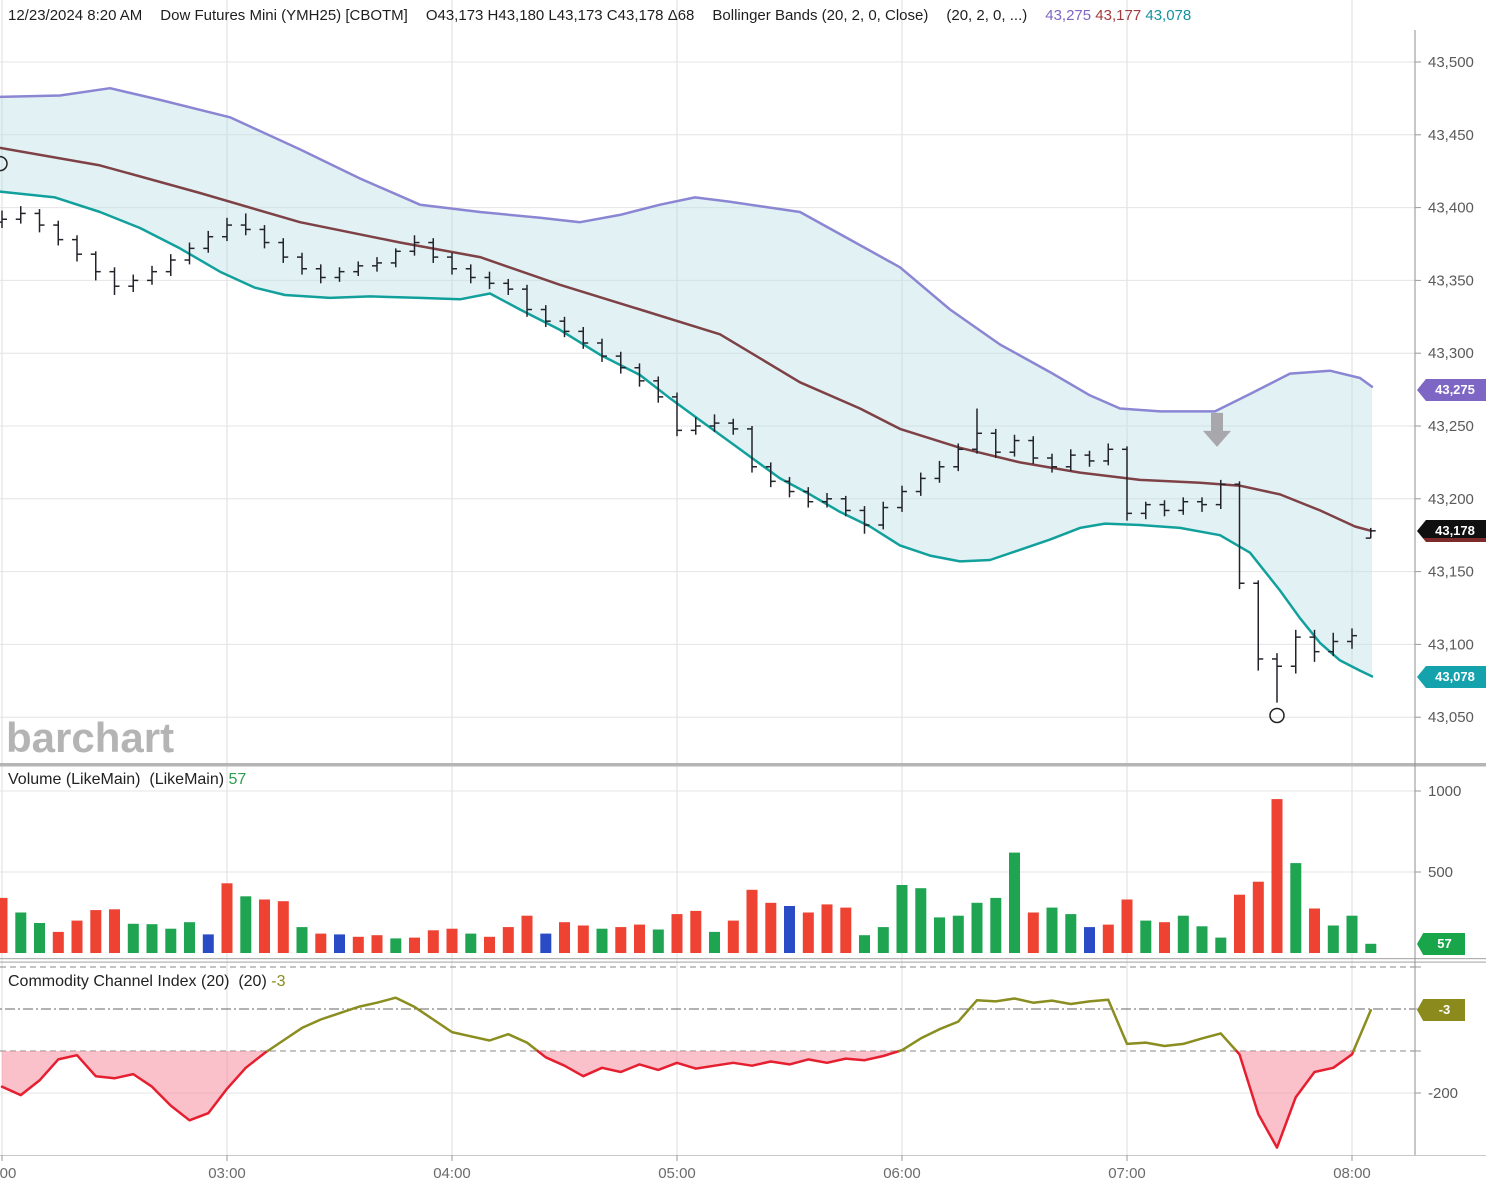 This screenshot has height=1191, width=1486. What do you see at coordinates (135, 1086) in the screenshot?
I see `cci-oversold-fill` at bounding box center [135, 1086].